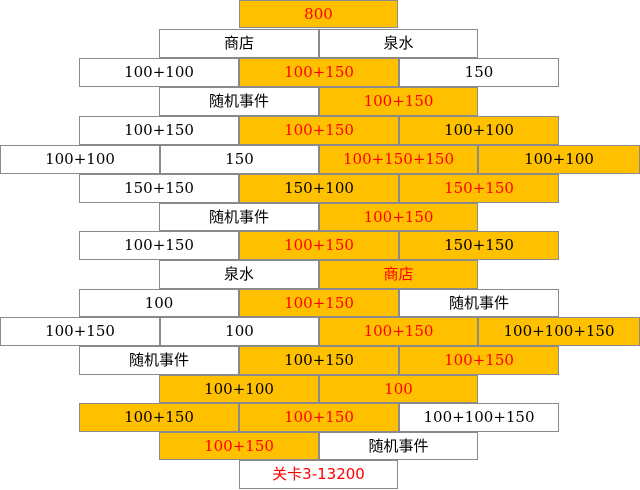  I want to click on map-cell: 150+100, so click(319, 188).